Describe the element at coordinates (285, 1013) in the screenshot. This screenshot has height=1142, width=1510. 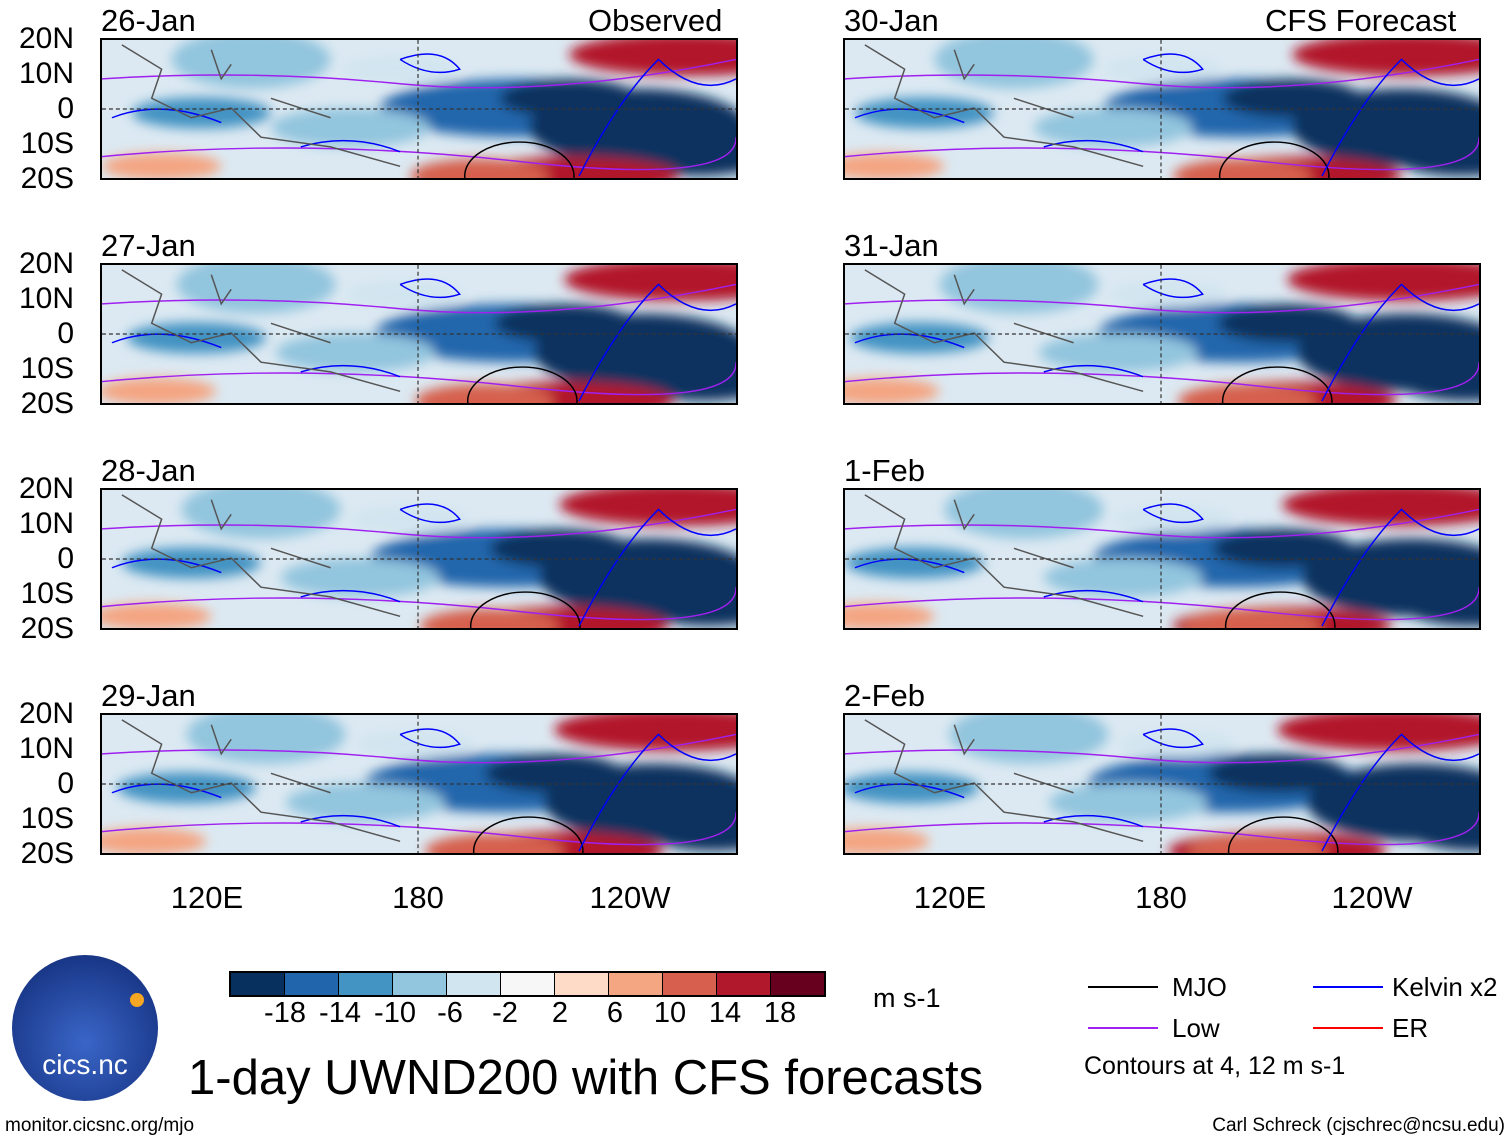
I see `colorbar-tick: -18` at that location.